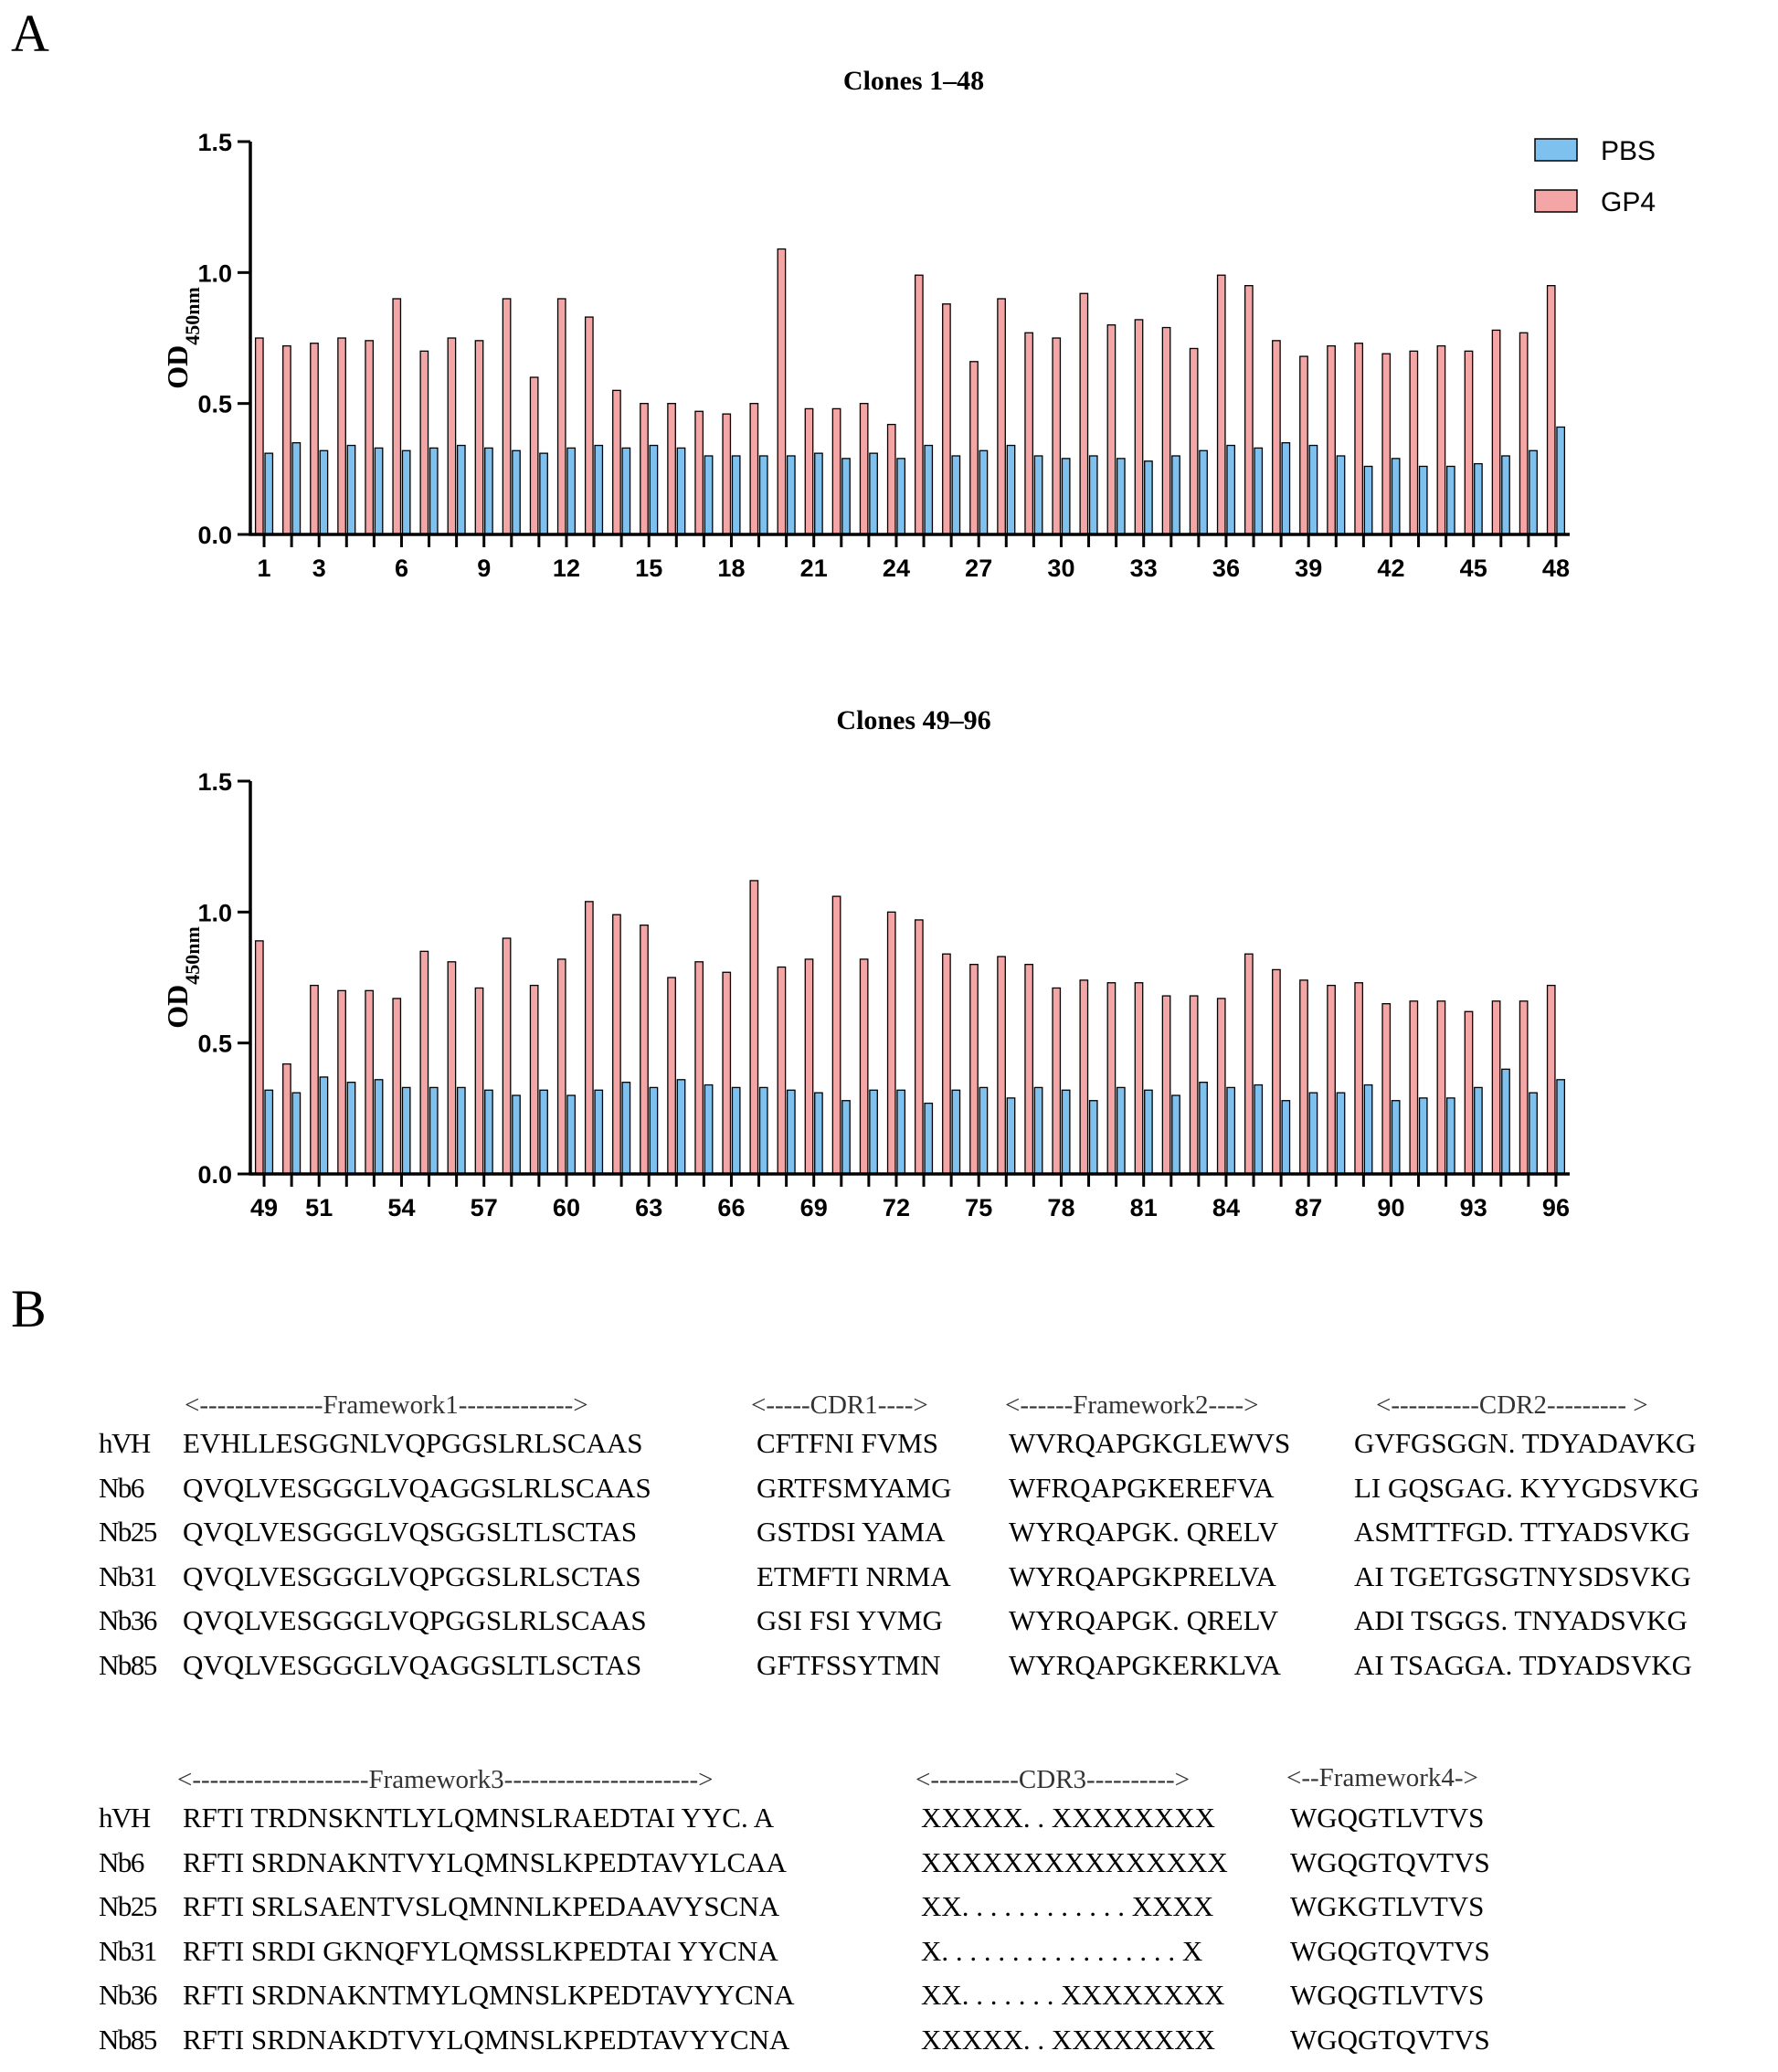  What do you see at coordinates (913, 81) in the screenshot?
I see `chart-title: Clones 1–48` at bounding box center [913, 81].